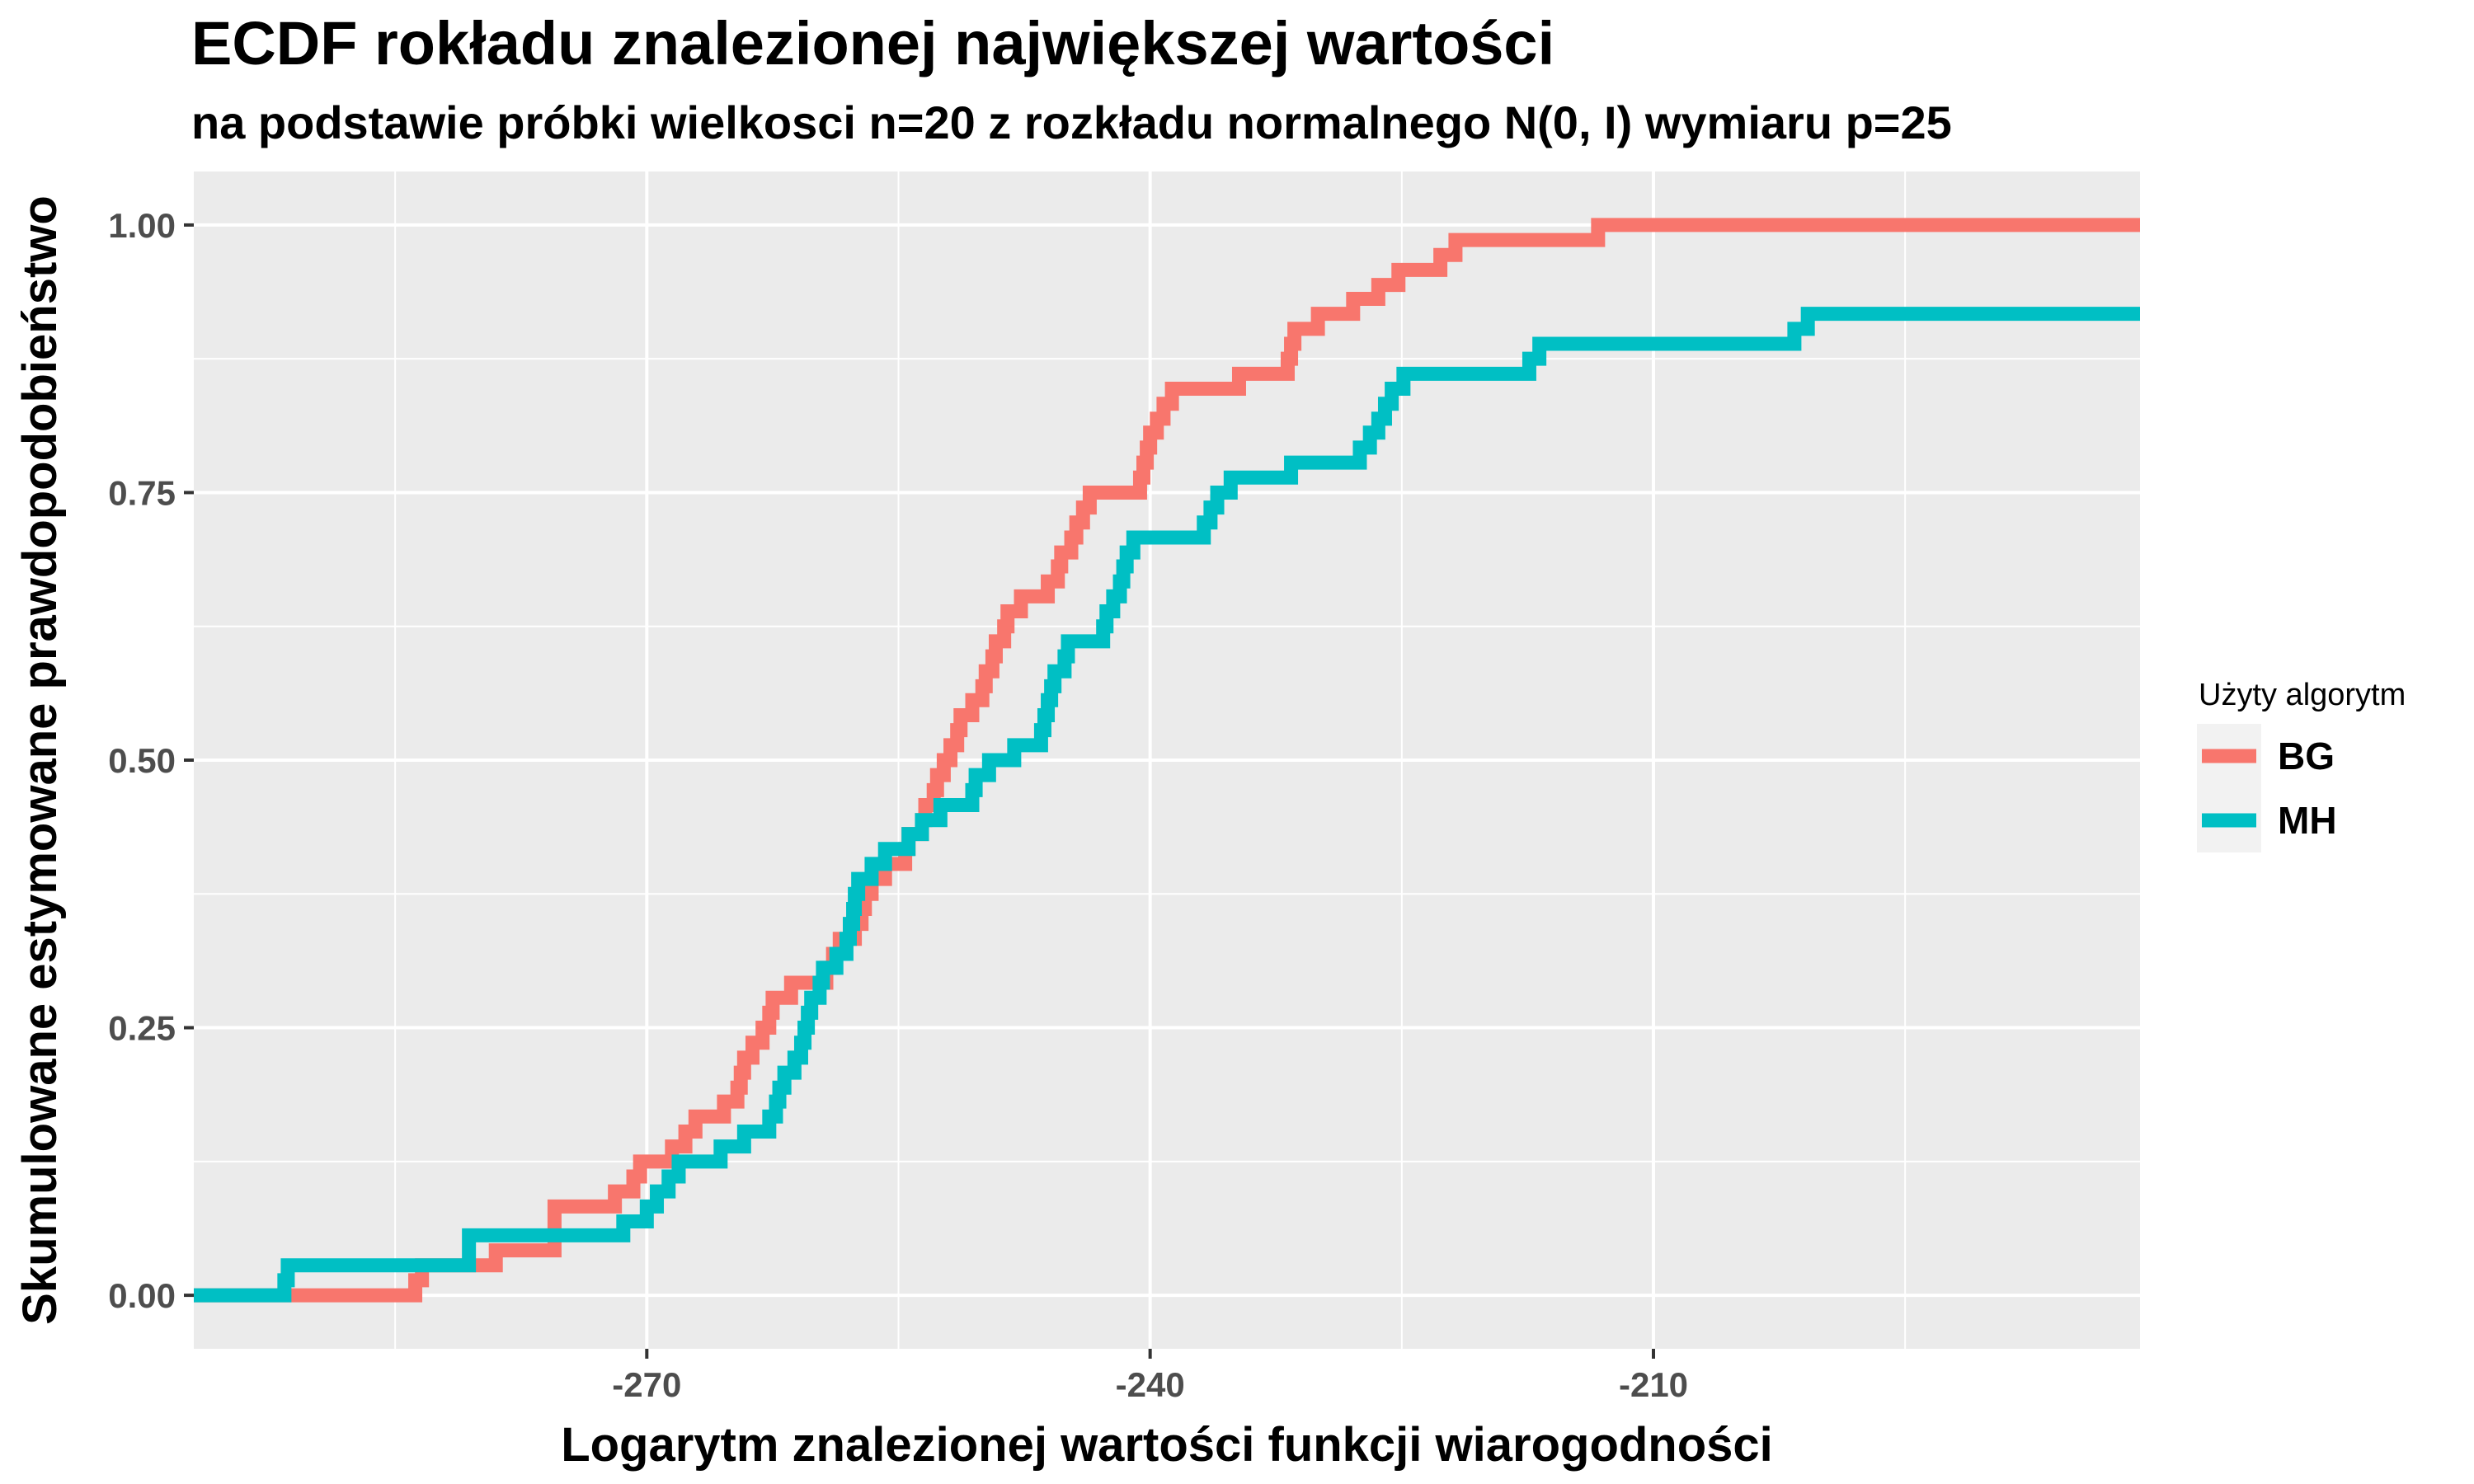  I want to click on legend: Użyty algorytm BG MH, so click(2301, 765).